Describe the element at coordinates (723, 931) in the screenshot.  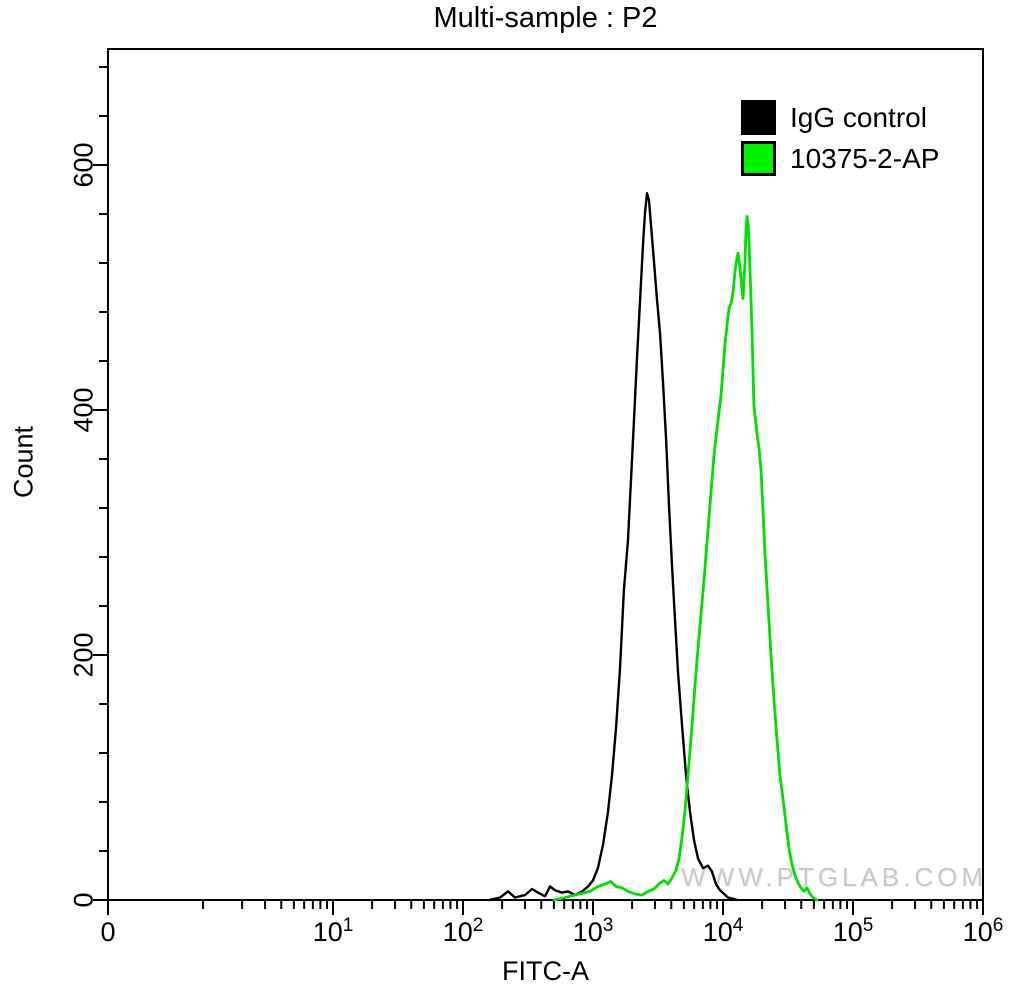
I see `x-tick-label: 10⁴` at that location.